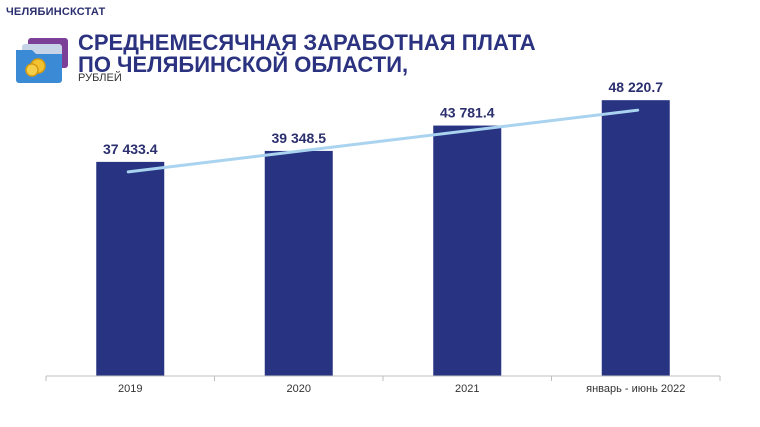 Image resolution: width=760 pixels, height=427 pixels. I want to click on x-tick-label-1: 2020, so click(299, 389).